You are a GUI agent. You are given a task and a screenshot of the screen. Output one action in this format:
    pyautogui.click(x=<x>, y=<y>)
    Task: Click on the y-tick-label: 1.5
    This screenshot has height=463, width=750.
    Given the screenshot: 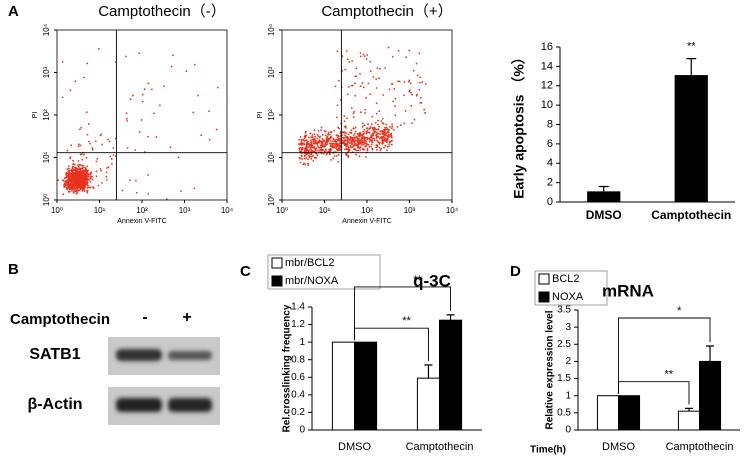 What is the action you would take?
    pyautogui.click(x=564, y=378)
    